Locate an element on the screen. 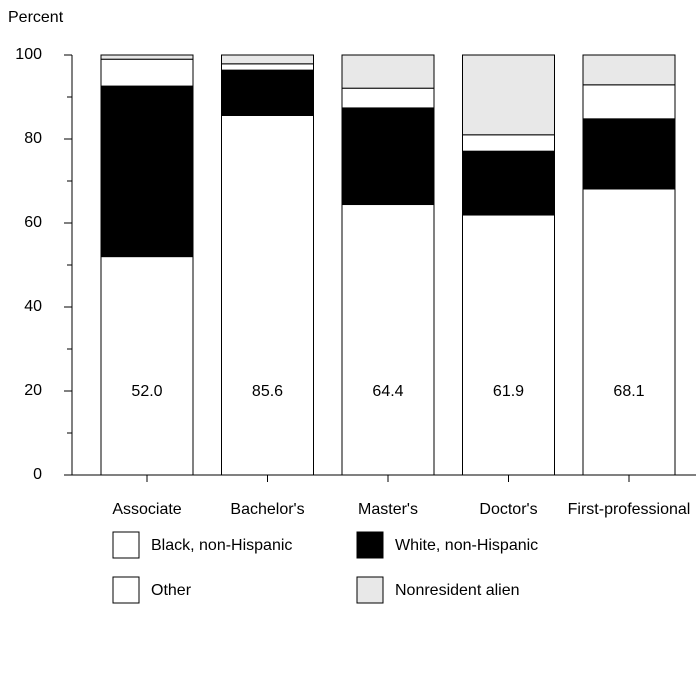  value-label: 68.1 is located at coordinates (628, 391).